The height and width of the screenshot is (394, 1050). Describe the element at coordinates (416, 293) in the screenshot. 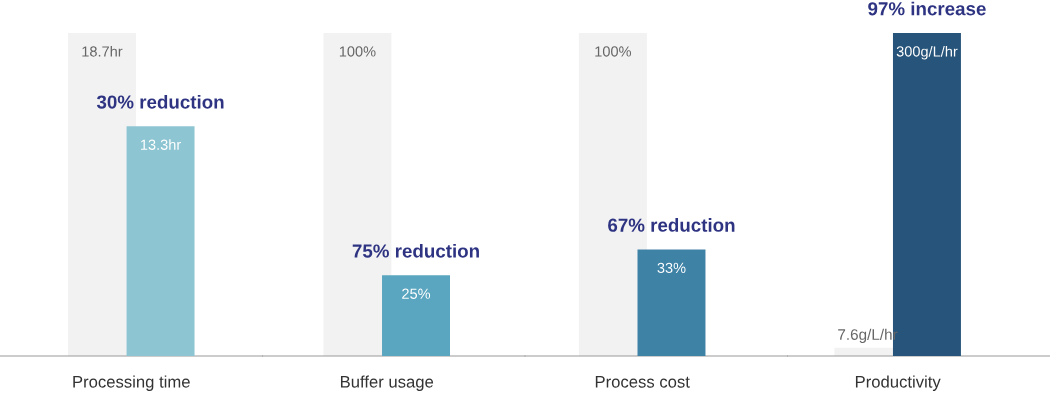

I see `data-label: 25%` at that location.